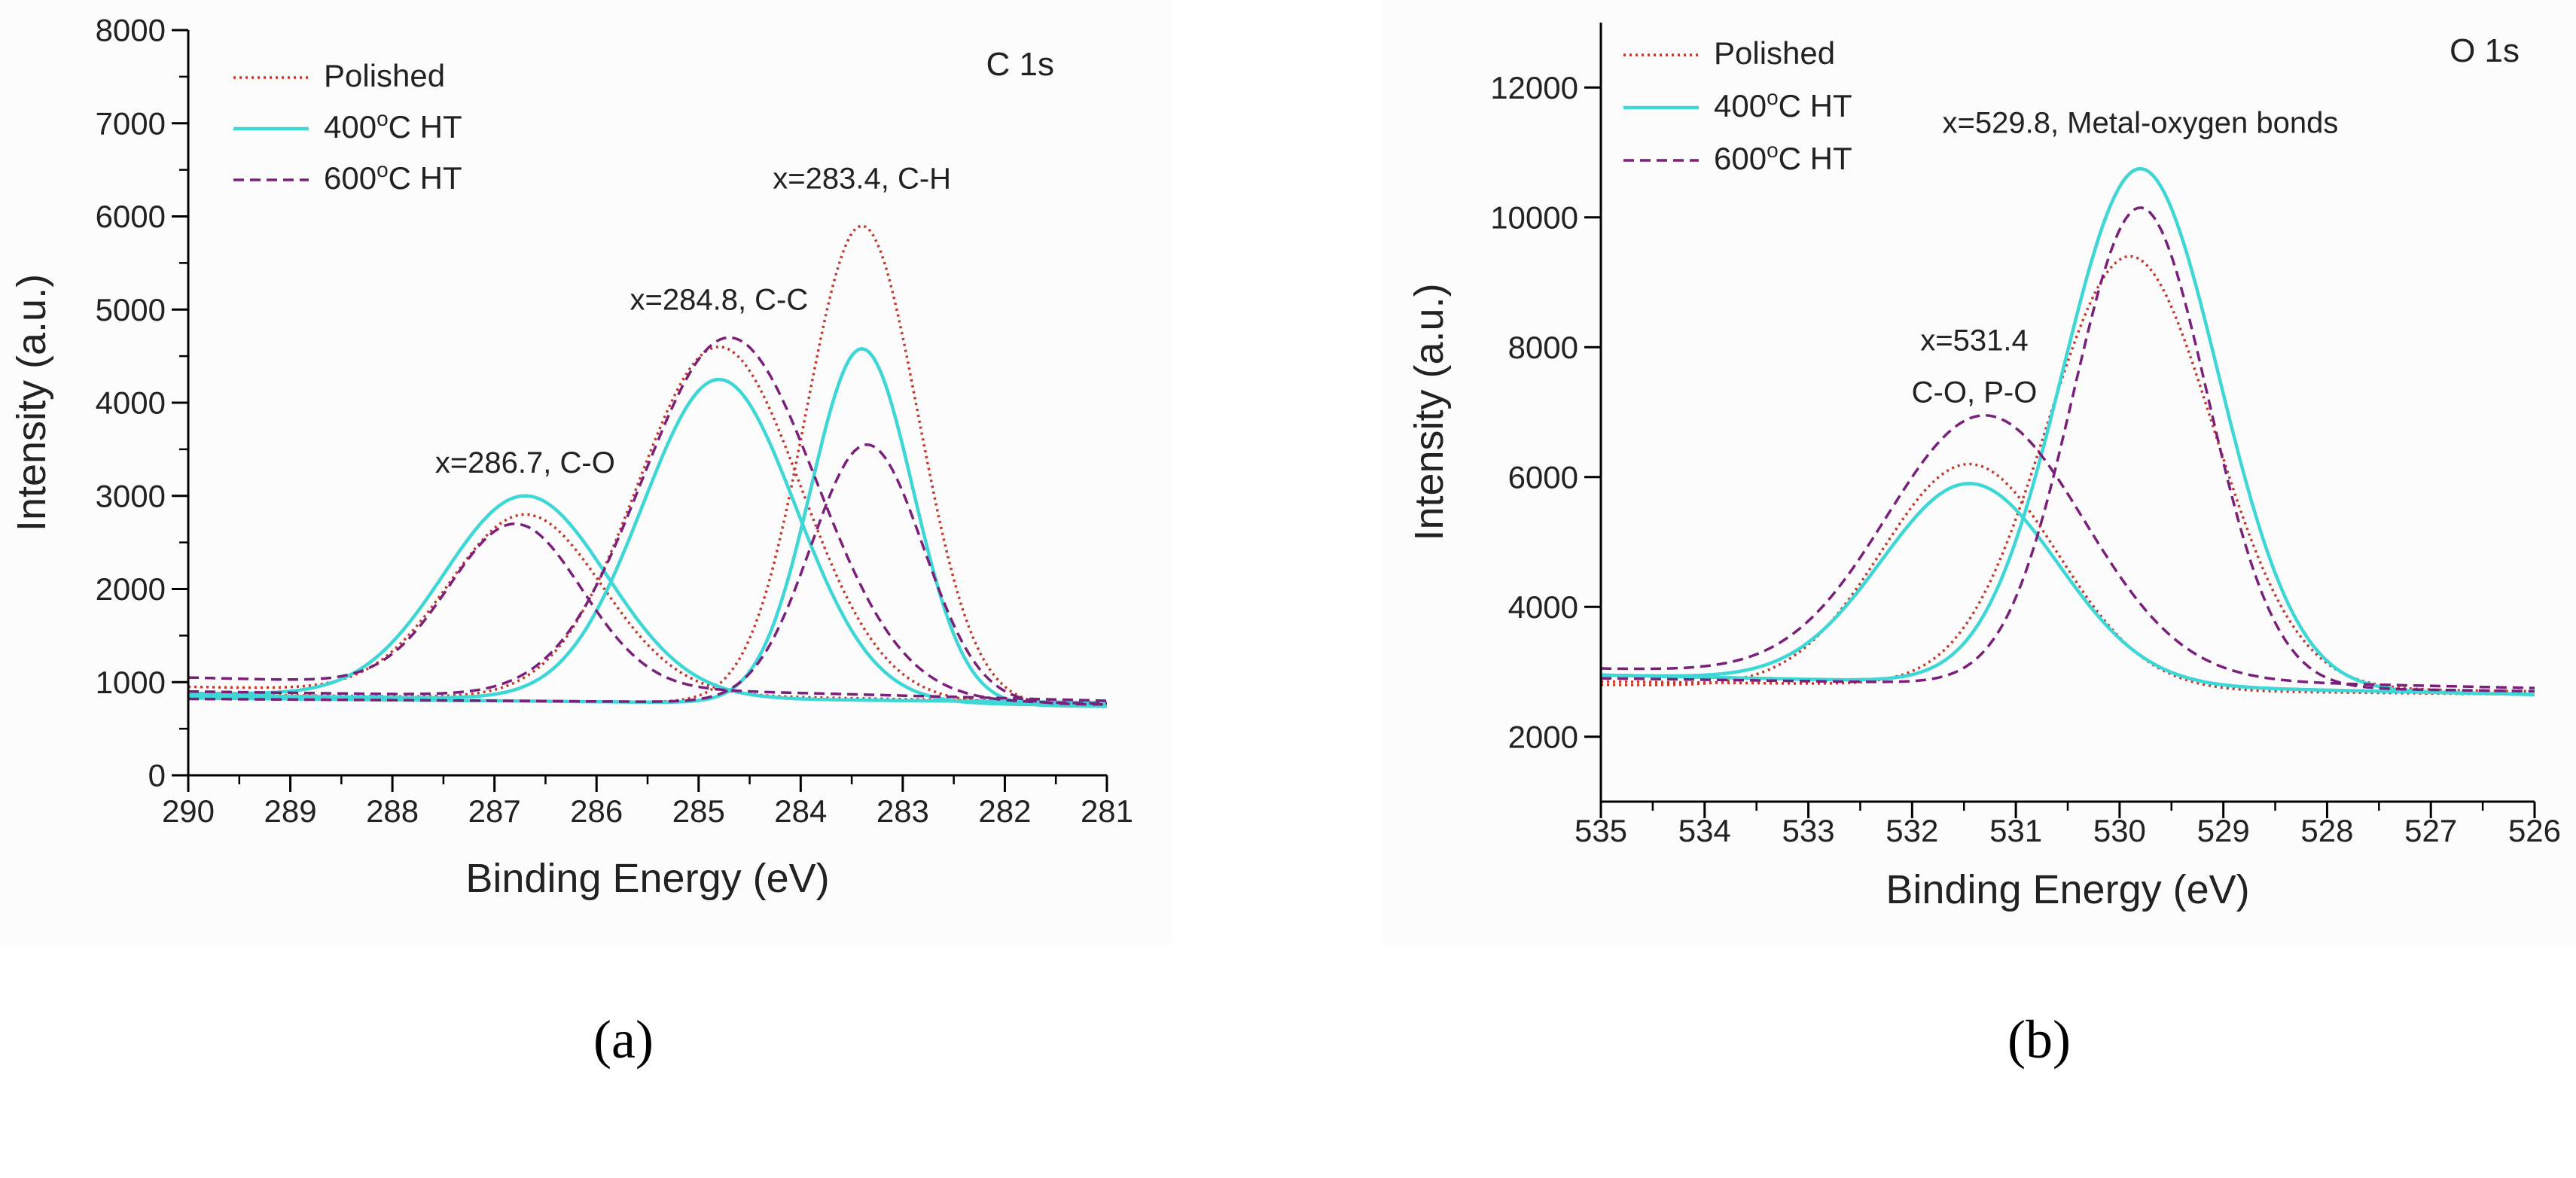  What do you see at coordinates (131, 309) in the screenshot?
I see `y-tick-label: 5000` at bounding box center [131, 309].